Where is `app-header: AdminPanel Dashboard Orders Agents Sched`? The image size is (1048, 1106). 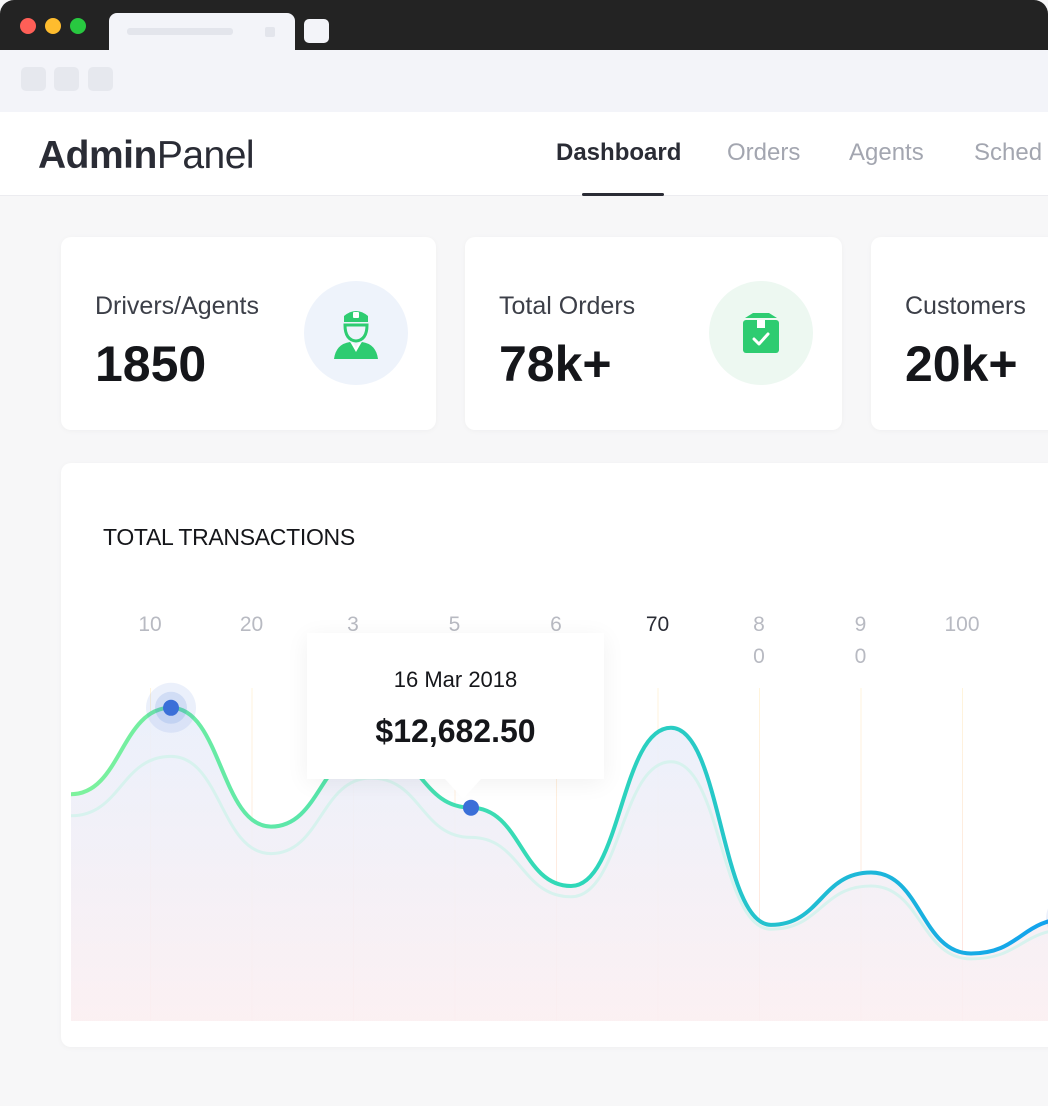
app-header: AdminPanel Dashboard Orders Agents Sched is located at coordinates (524, 154).